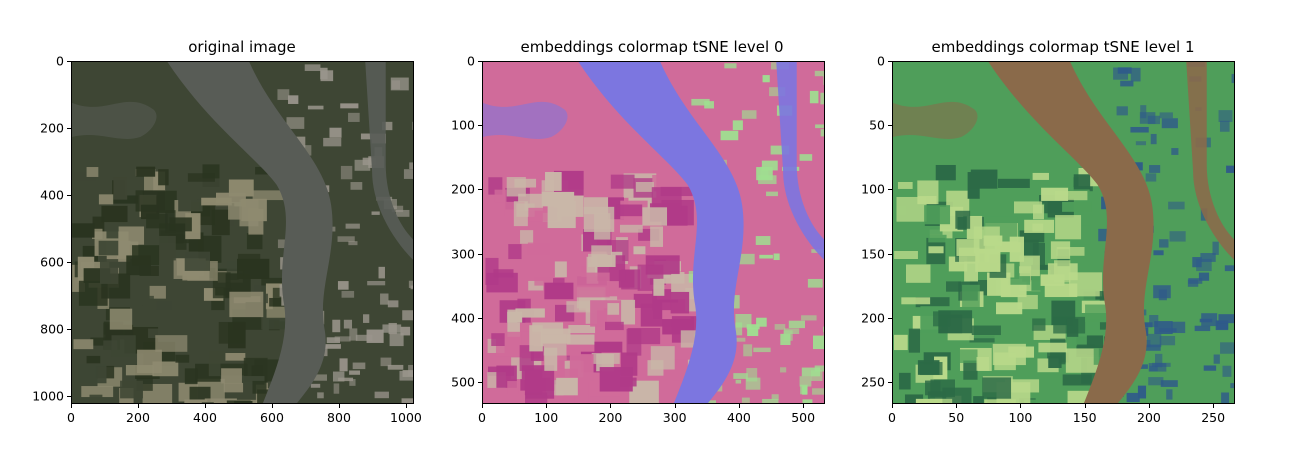 Image resolution: width=1290 pixels, height=476 pixels. Describe the element at coordinates (205, 417) in the screenshot. I see `x-tick-label: 400` at that location.